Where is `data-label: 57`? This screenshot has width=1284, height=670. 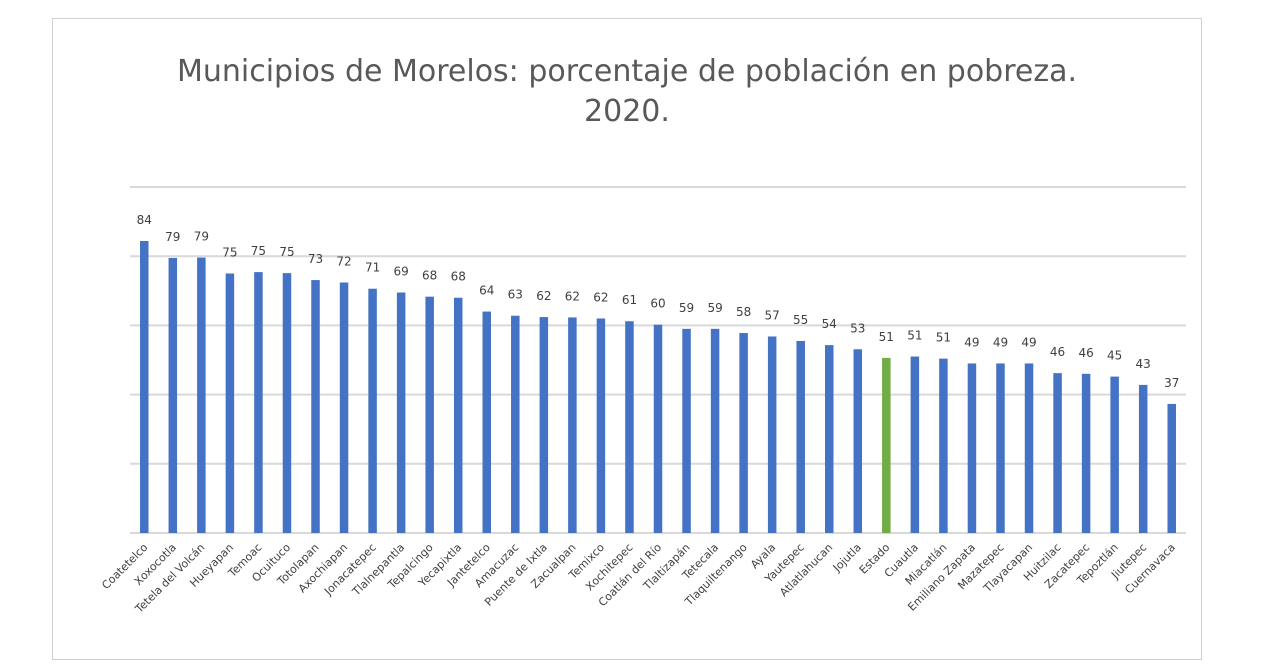 data-label: 57 is located at coordinates (772, 315).